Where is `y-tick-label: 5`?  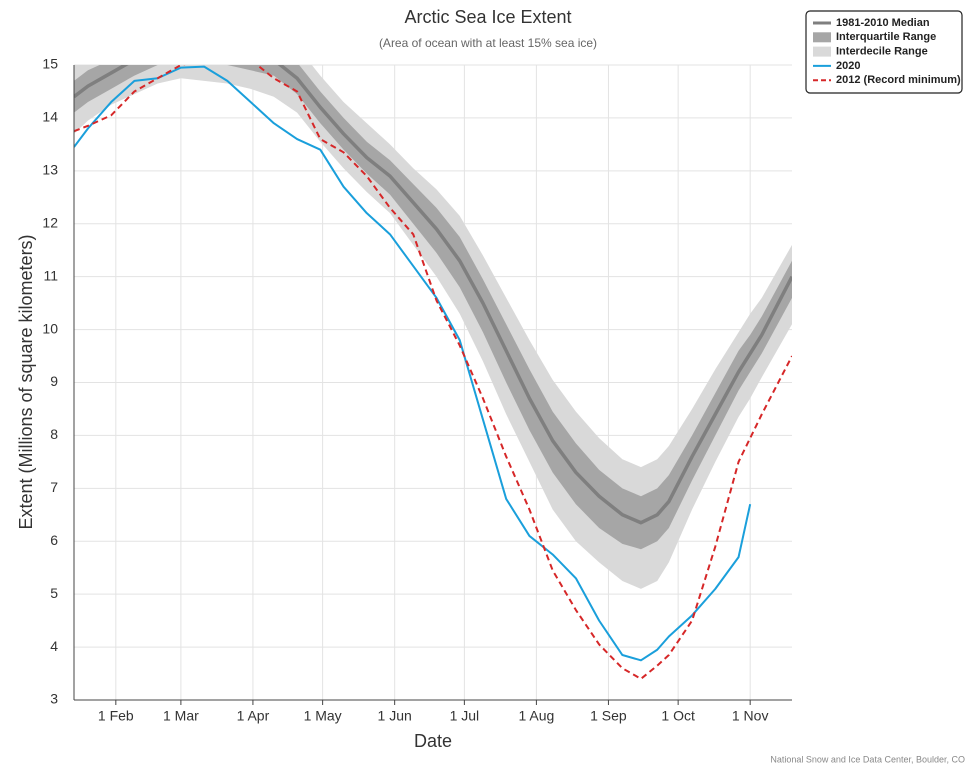 y-tick-label: 5 is located at coordinates (54, 593).